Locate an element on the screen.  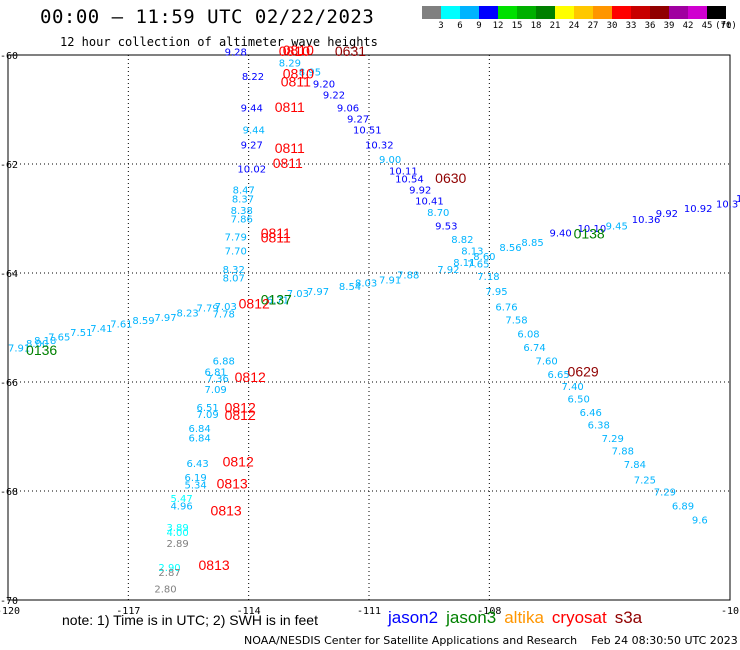
wave-height-label: 8.11 is located at coordinates (464, 263).